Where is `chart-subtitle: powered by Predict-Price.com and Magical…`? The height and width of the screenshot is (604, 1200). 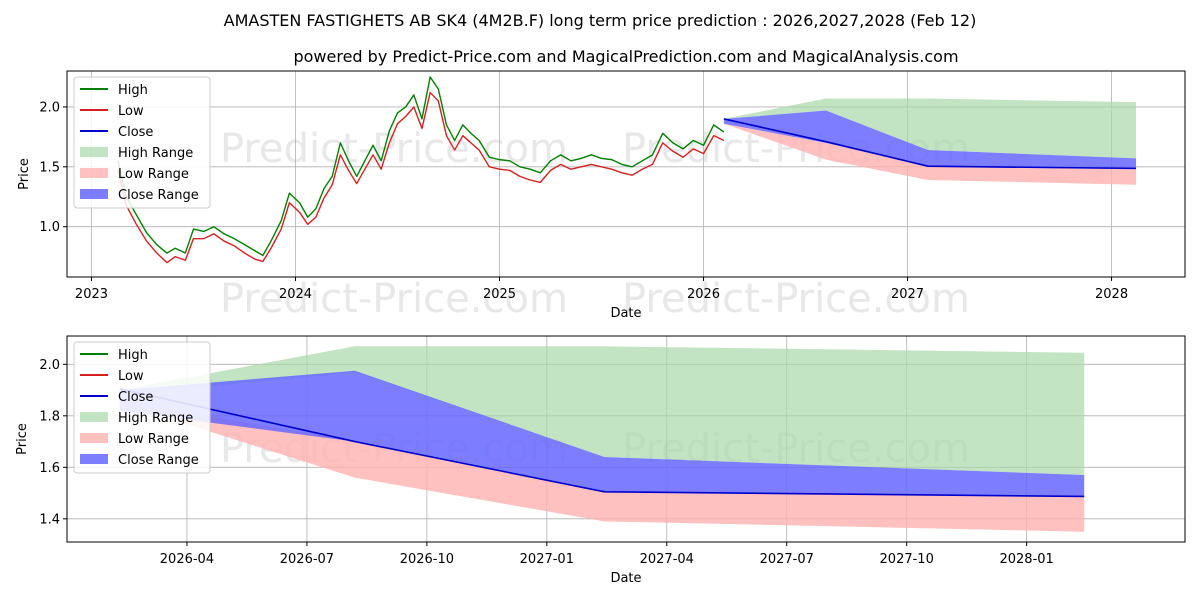
chart-subtitle: powered by Predict-Price.com and Magical… is located at coordinates (625, 56).